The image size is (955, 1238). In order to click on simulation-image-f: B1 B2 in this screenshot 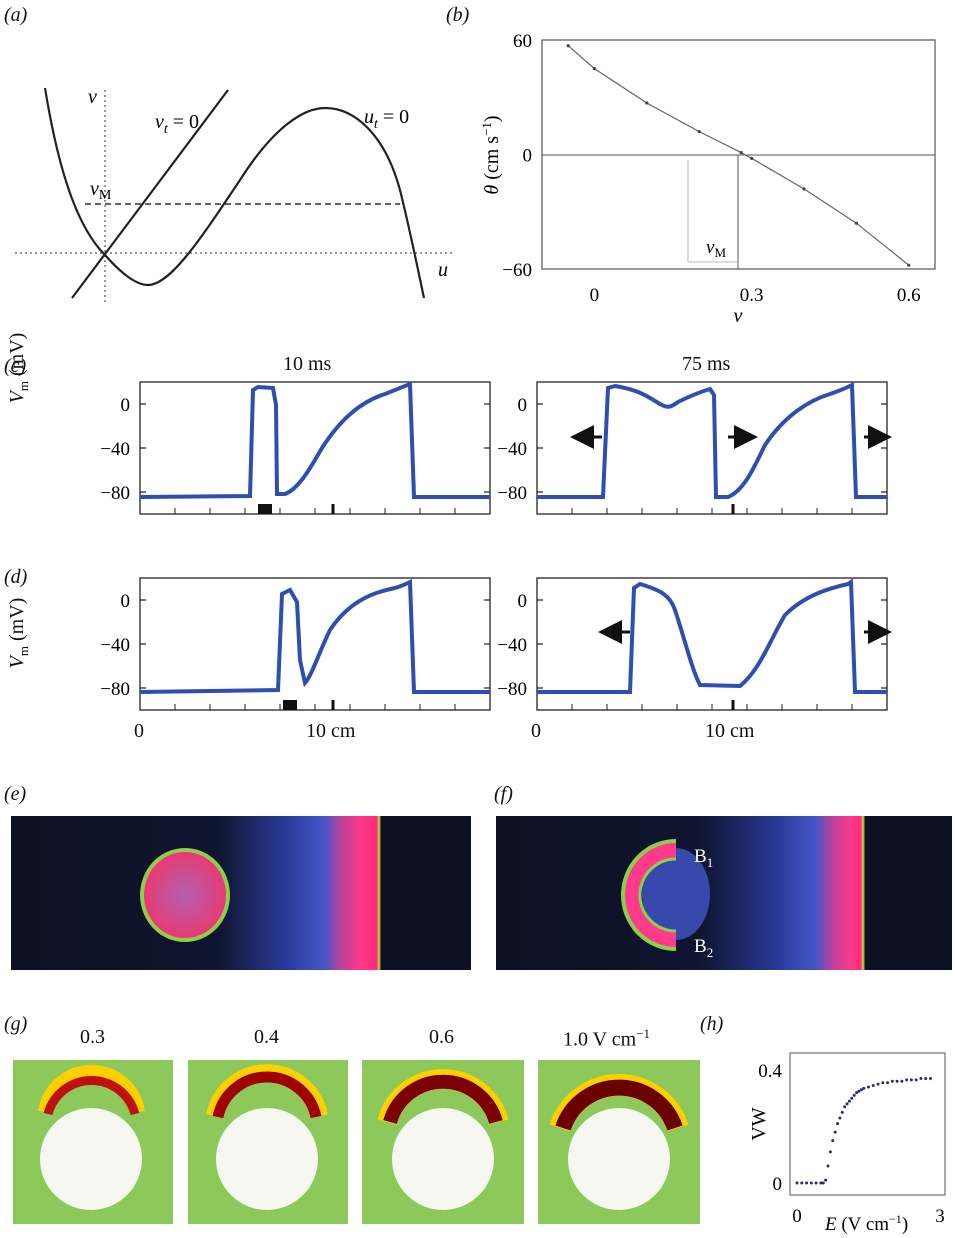, I will do `click(724, 893)`.